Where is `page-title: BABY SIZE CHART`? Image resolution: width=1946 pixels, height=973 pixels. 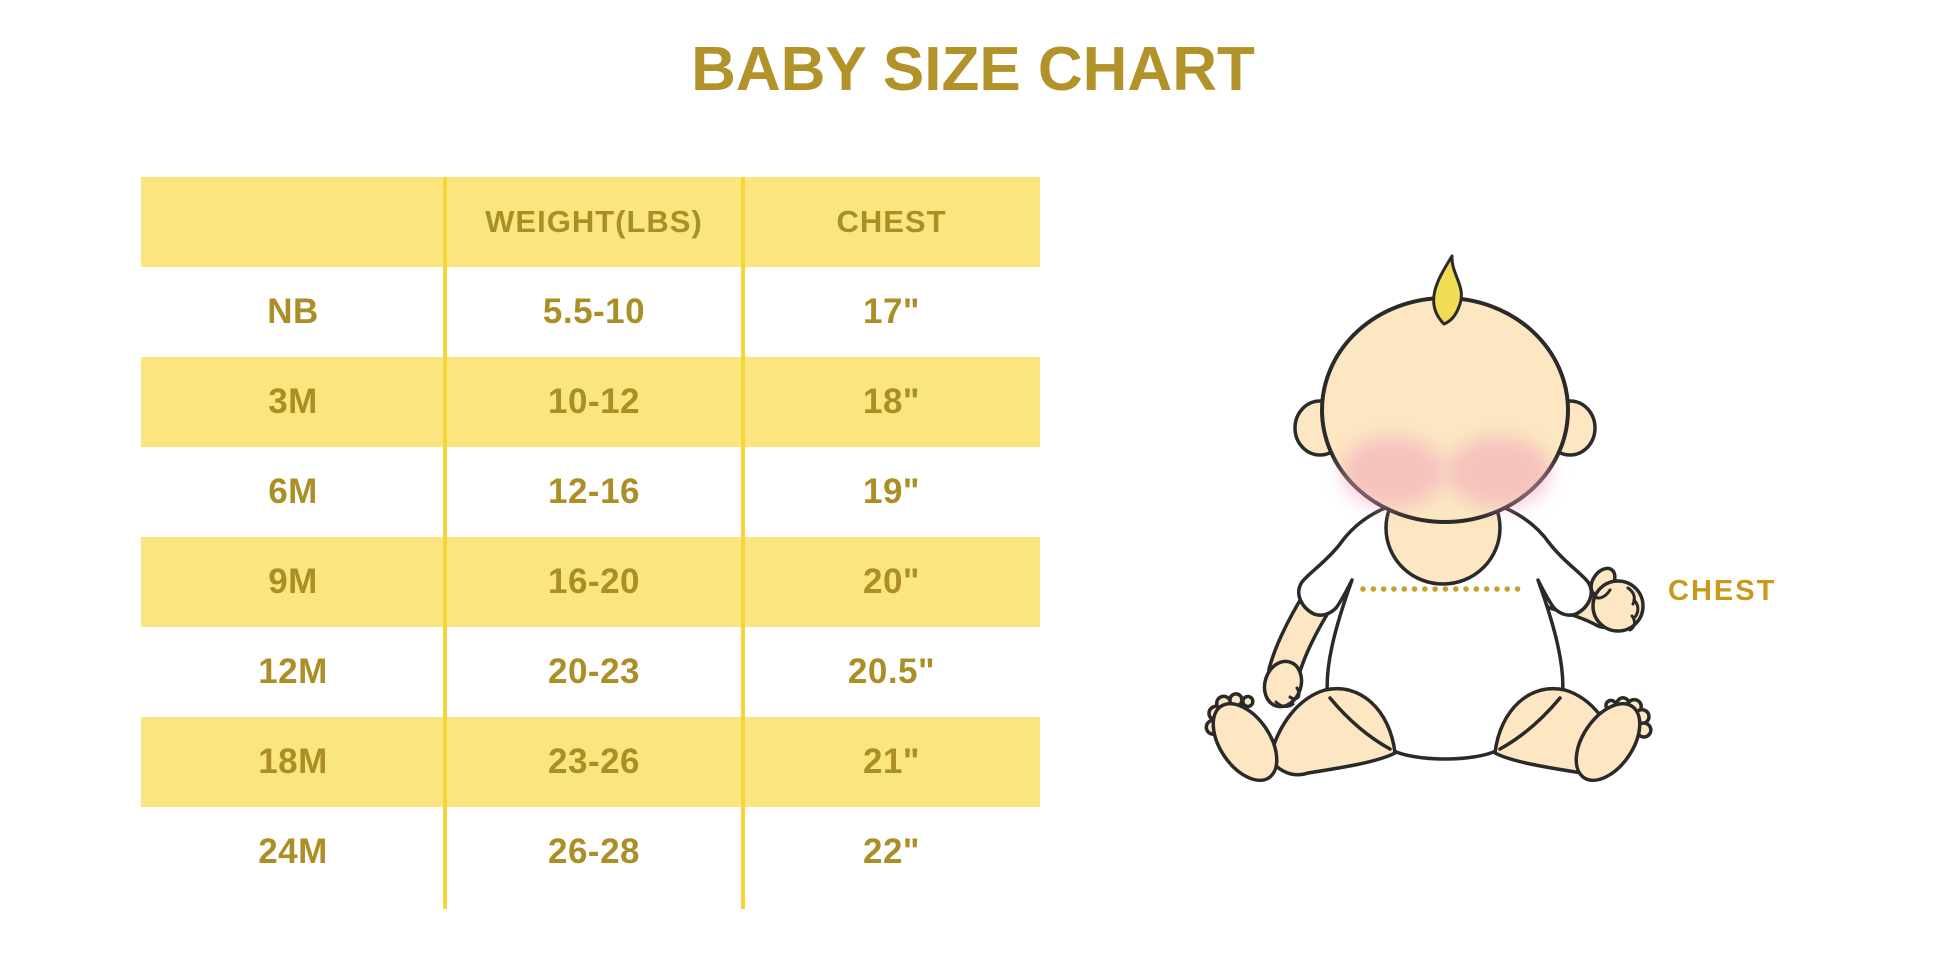
page-title: BABY SIZE CHART is located at coordinates (973, 69).